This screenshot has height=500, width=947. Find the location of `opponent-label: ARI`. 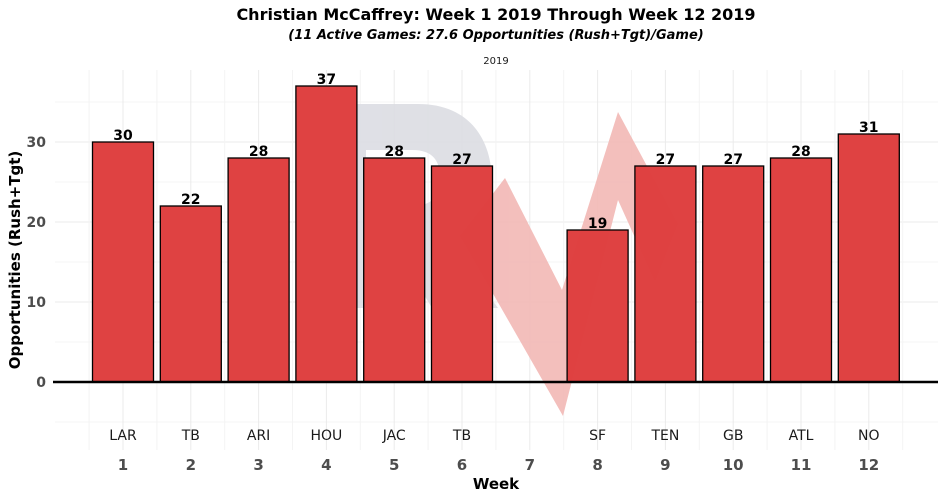

opponent-label: ARI is located at coordinates (258, 436).